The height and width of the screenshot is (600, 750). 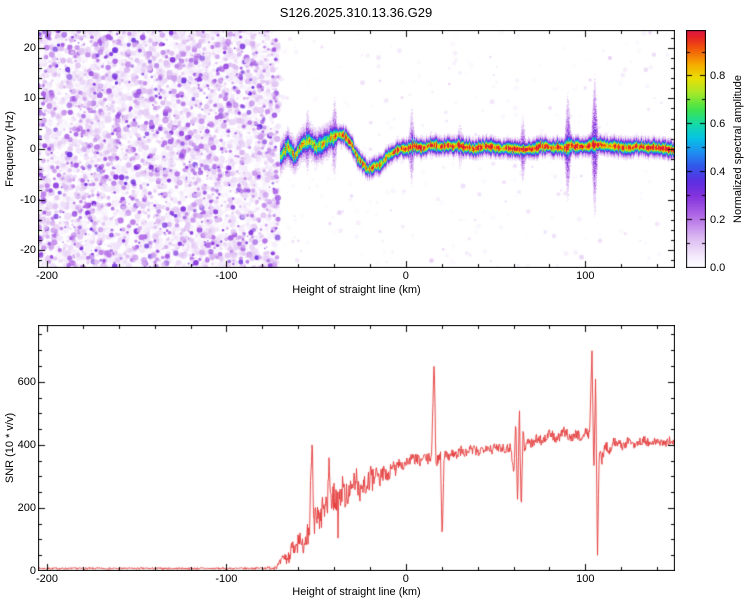 I want to click on snr-x-tick-label: 100, so click(x=585, y=579).